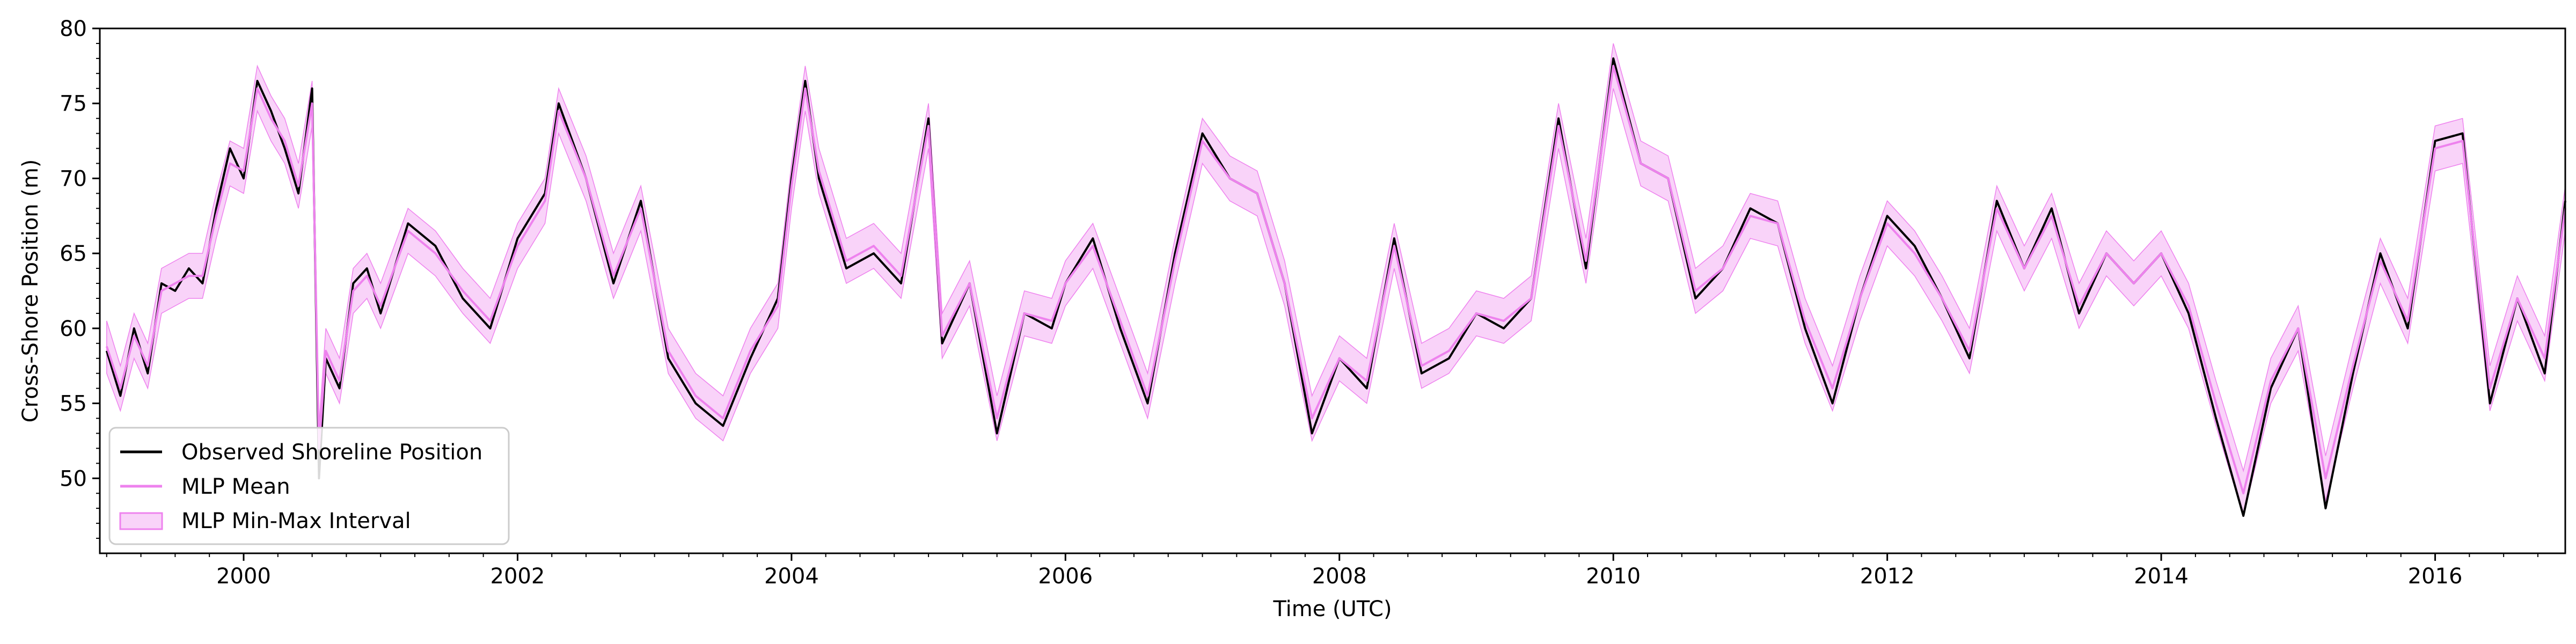 This screenshot has height=644, width=2576. Describe the element at coordinates (73, 29) in the screenshot. I see `y-tick-label: 80` at that location.